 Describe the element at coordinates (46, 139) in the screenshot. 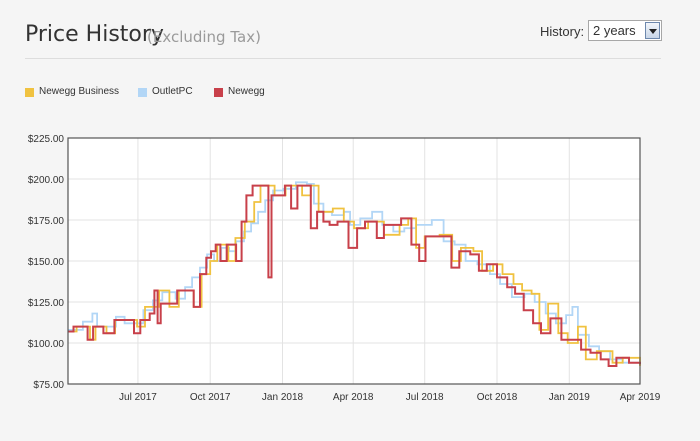

I see `y-tick-label: $225.00` at that location.